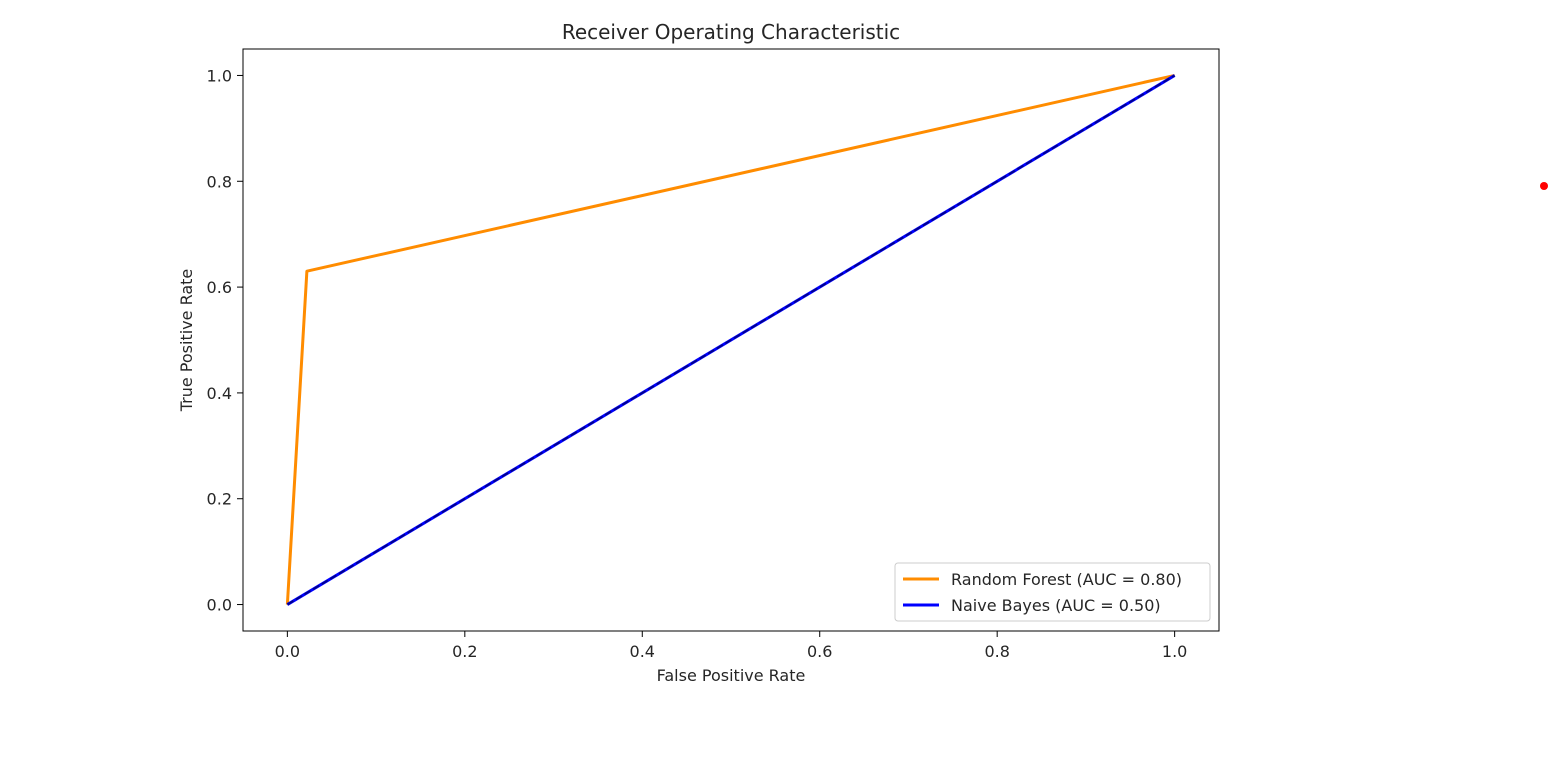 The image size is (1549, 772). Describe the element at coordinates (225, 340) in the screenshot. I see `y-axis-ticks: 0.0 0.2 0.4 0.6 0.8 1.0` at that location.